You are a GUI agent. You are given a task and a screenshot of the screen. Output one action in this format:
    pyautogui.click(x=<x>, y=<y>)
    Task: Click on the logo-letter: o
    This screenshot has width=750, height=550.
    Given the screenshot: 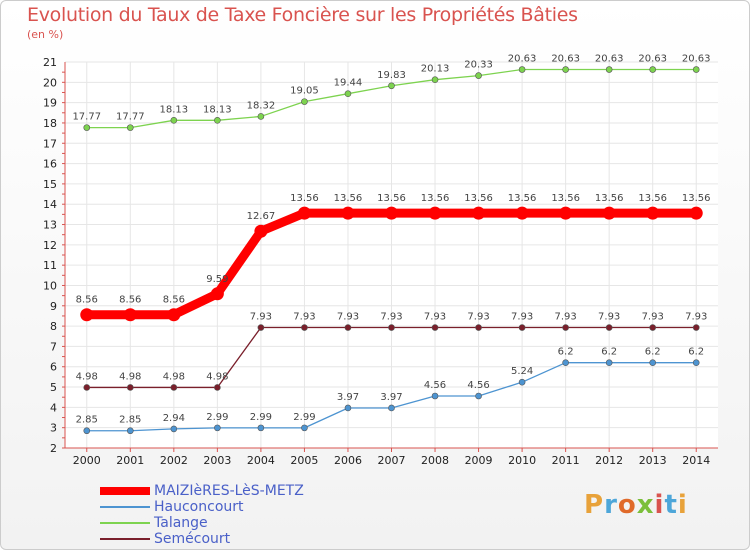 What is the action you would take?
    pyautogui.click(x=627, y=505)
    